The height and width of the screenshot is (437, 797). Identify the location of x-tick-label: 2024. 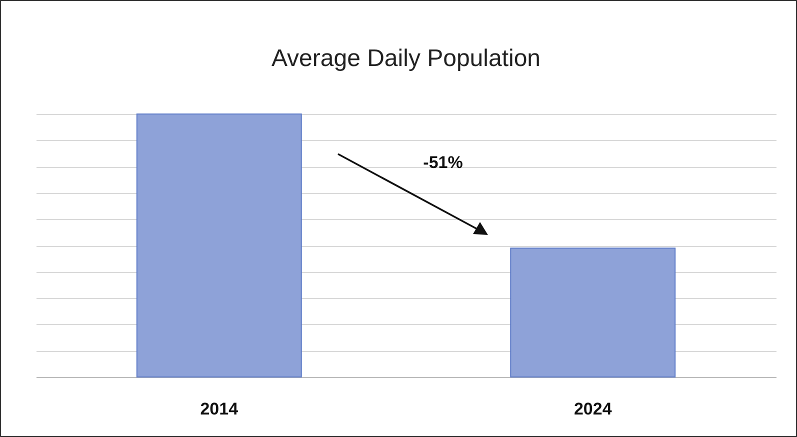
(593, 409).